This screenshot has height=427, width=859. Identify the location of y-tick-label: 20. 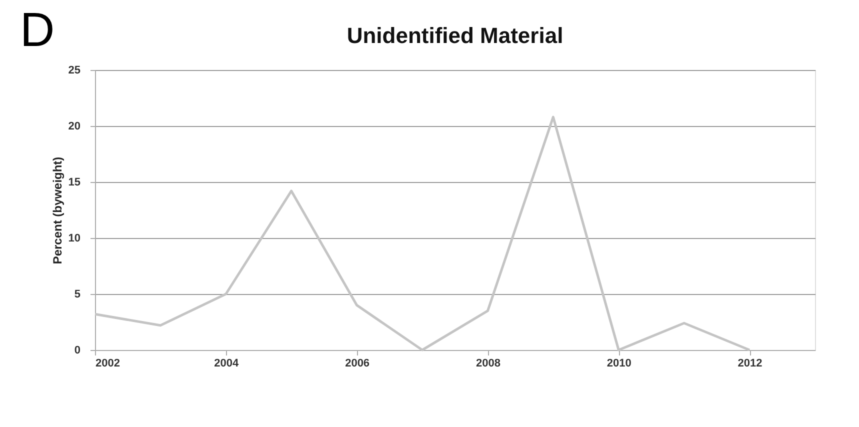
(74, 126).